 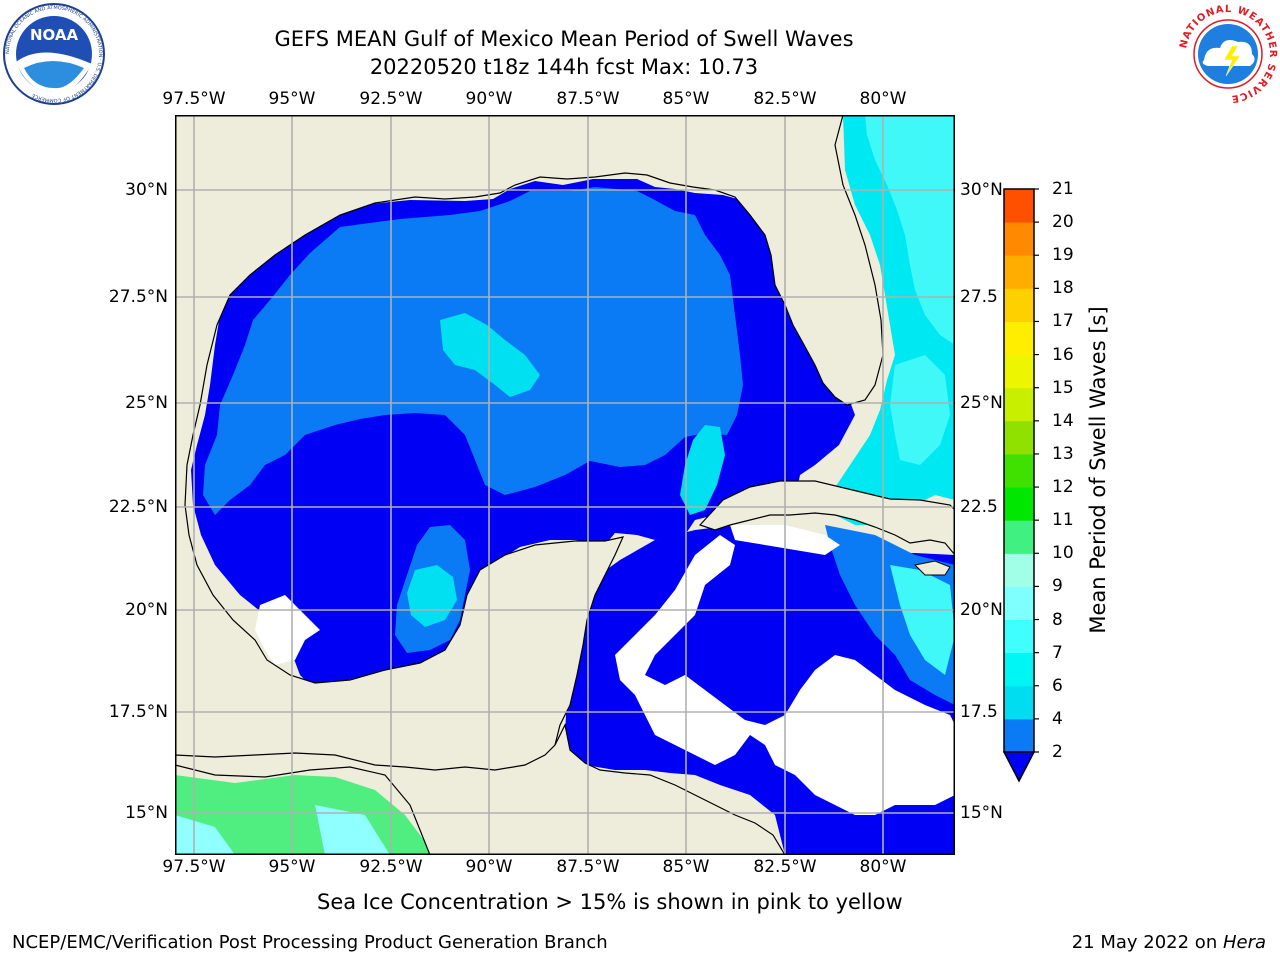 I want to click on nodata-caribbean, so click(x=785, y=675).